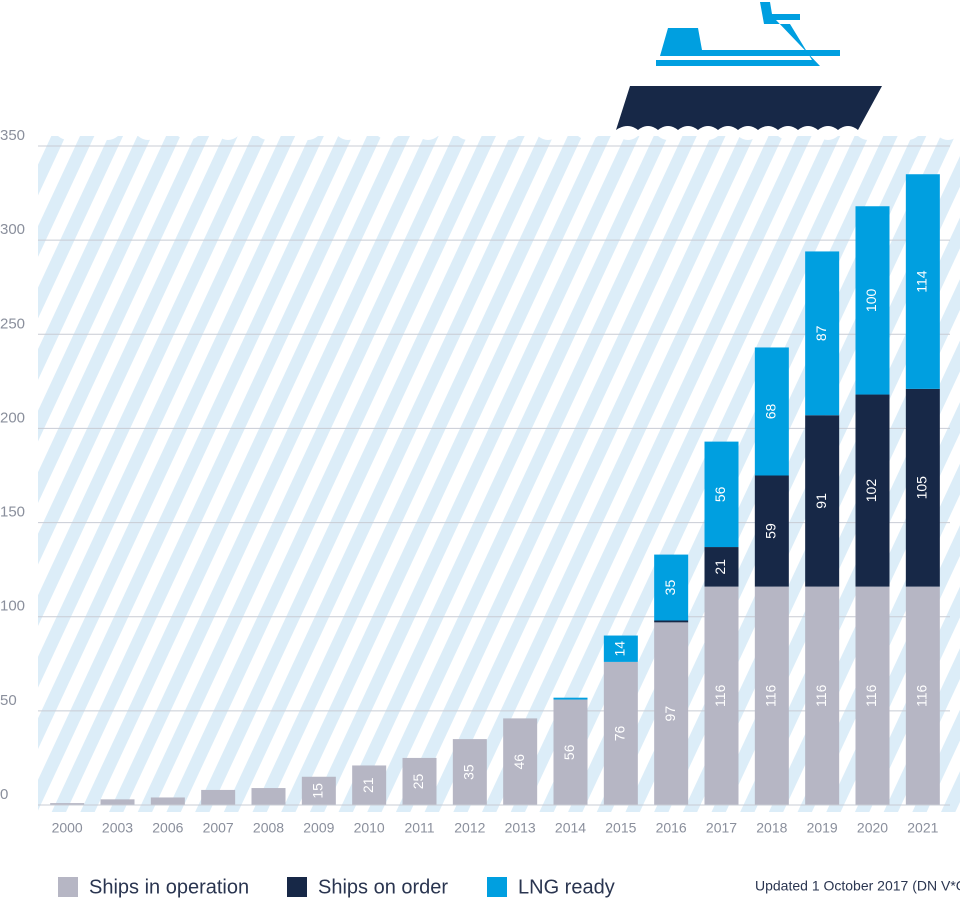  I want to click on x-tick-label: 2016, so click(671, 828).